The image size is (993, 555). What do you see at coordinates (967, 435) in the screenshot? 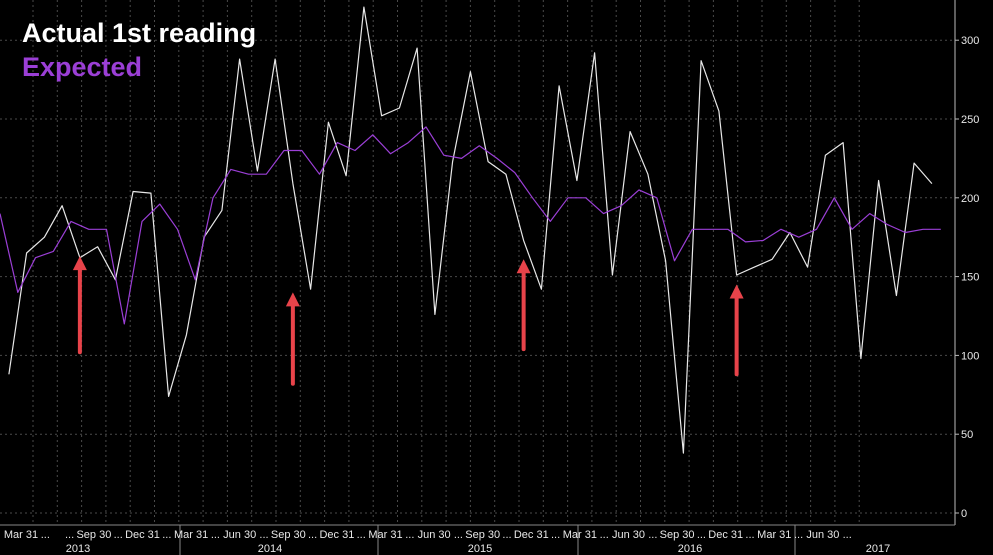
I see `y-tick-label: 50` at bounding box center [967, 435].